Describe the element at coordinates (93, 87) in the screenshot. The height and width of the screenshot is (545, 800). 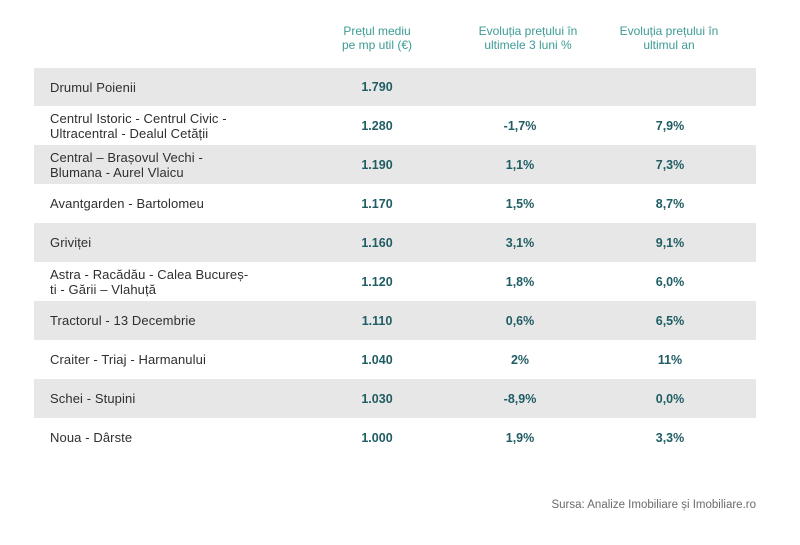
I see `neighborhood-name-line1: Drumul Poienii` at that location.